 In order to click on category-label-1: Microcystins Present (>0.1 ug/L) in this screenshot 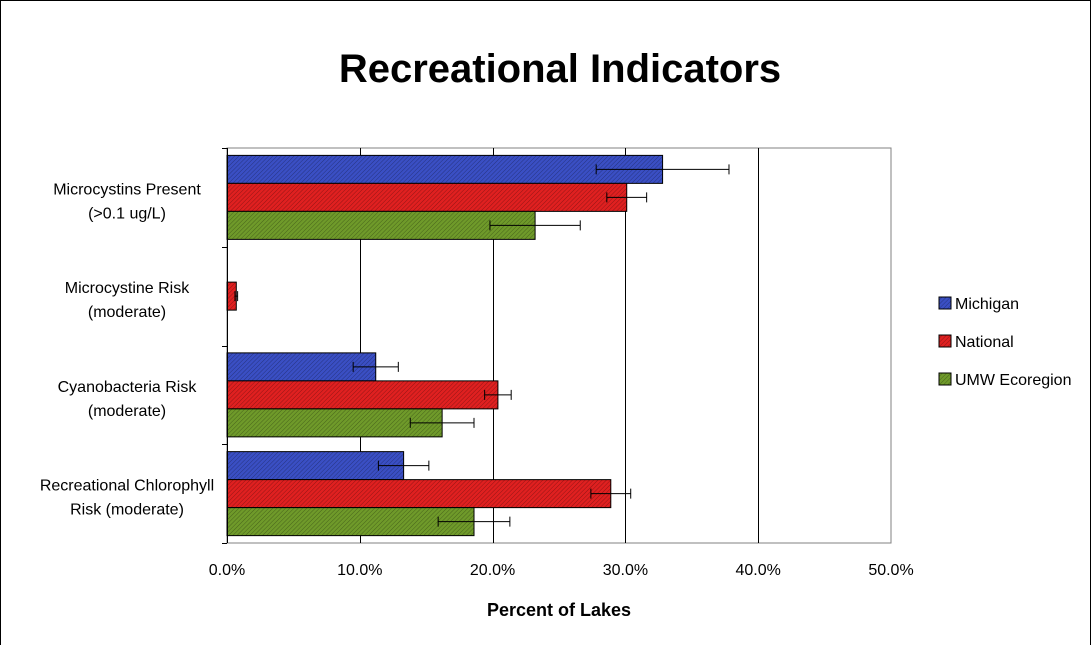, I will do `click(127, 201)`.